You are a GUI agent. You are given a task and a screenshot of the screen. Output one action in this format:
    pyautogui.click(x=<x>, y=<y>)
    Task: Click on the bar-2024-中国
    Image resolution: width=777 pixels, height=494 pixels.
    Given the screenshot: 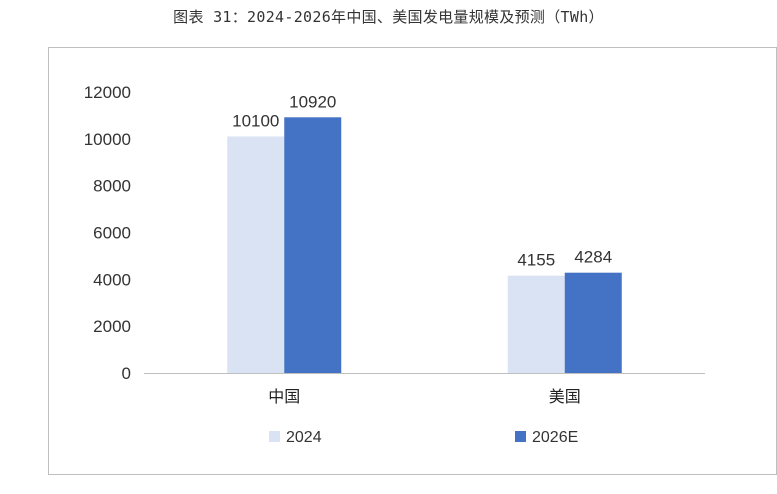 What is the action you would take?
    pyautogui.click(x=256, y=254)
    